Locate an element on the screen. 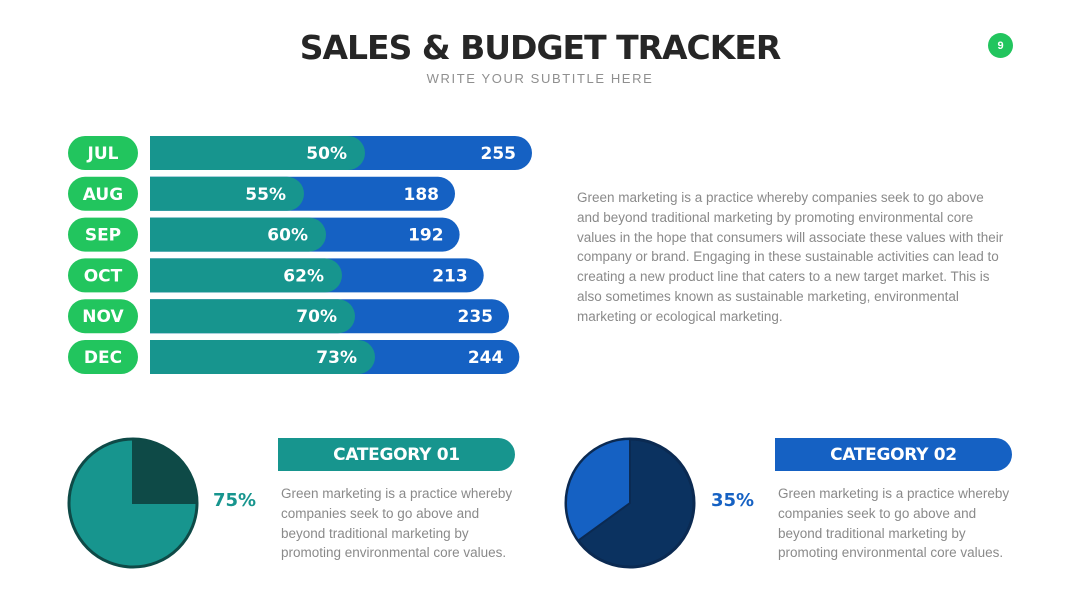 Image resolution: width=1080 pixels, height=608 pixels. page-title: SALES & BUDGET TRACKER is located at coordinates (540, 47).